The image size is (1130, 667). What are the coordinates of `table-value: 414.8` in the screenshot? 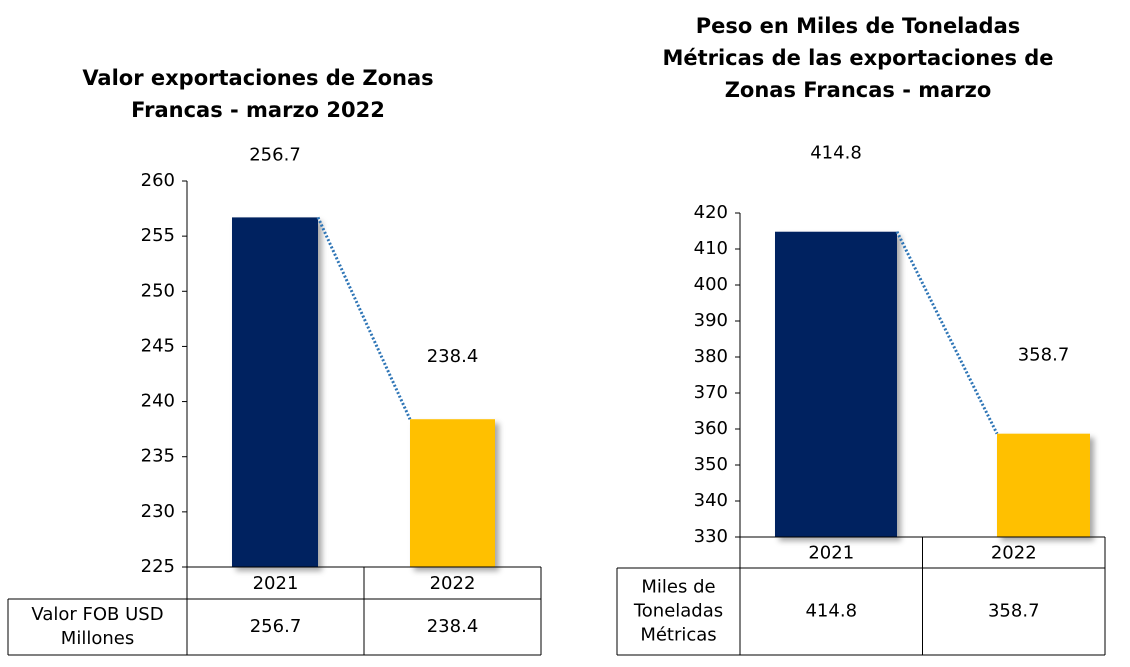 It's located at (831, 611).